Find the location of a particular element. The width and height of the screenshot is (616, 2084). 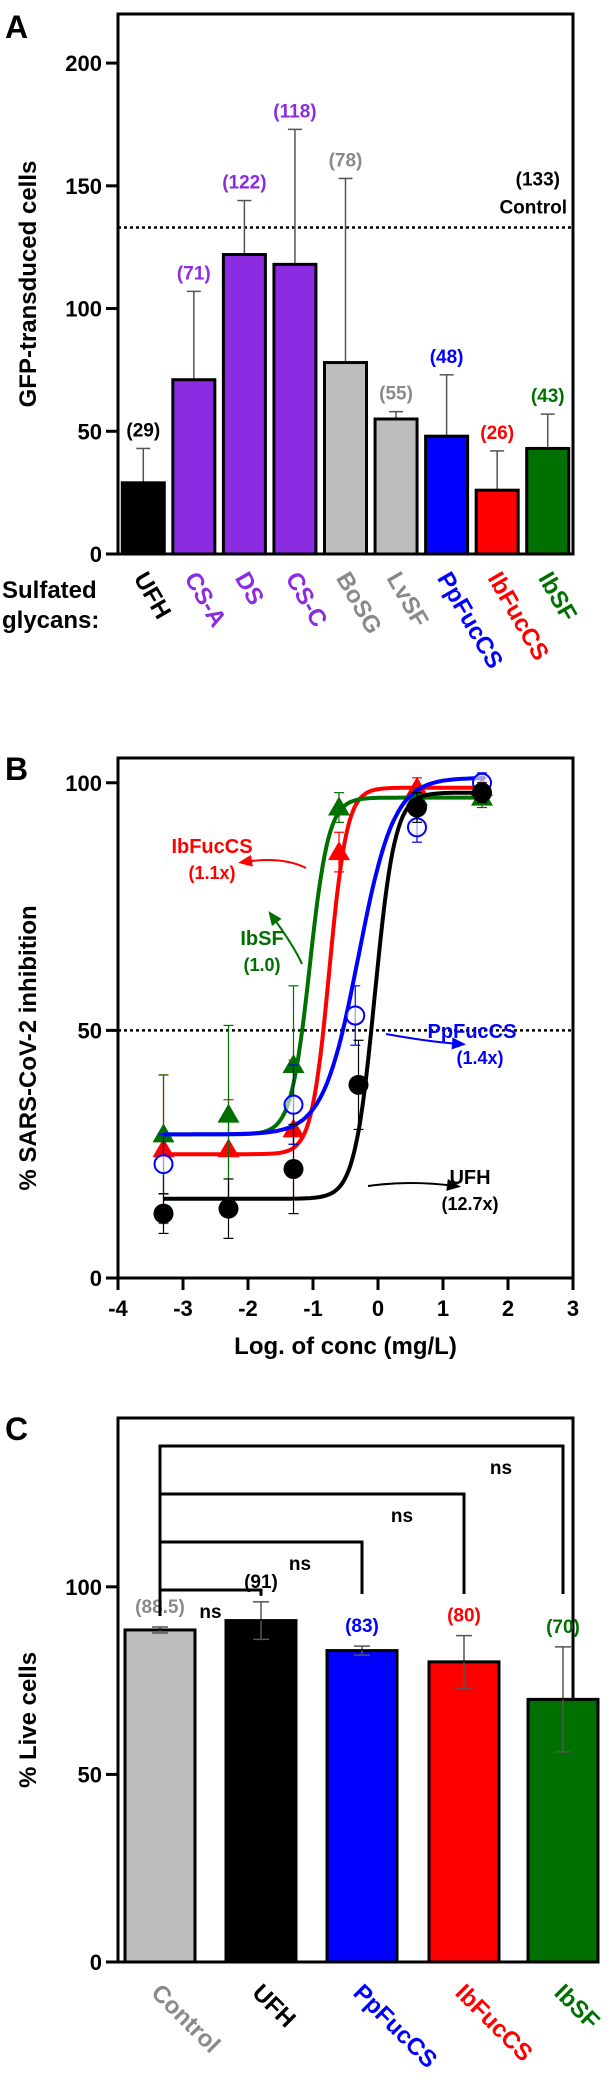

series-name-label: PpFucCS is located at coordinates (472, 1032).